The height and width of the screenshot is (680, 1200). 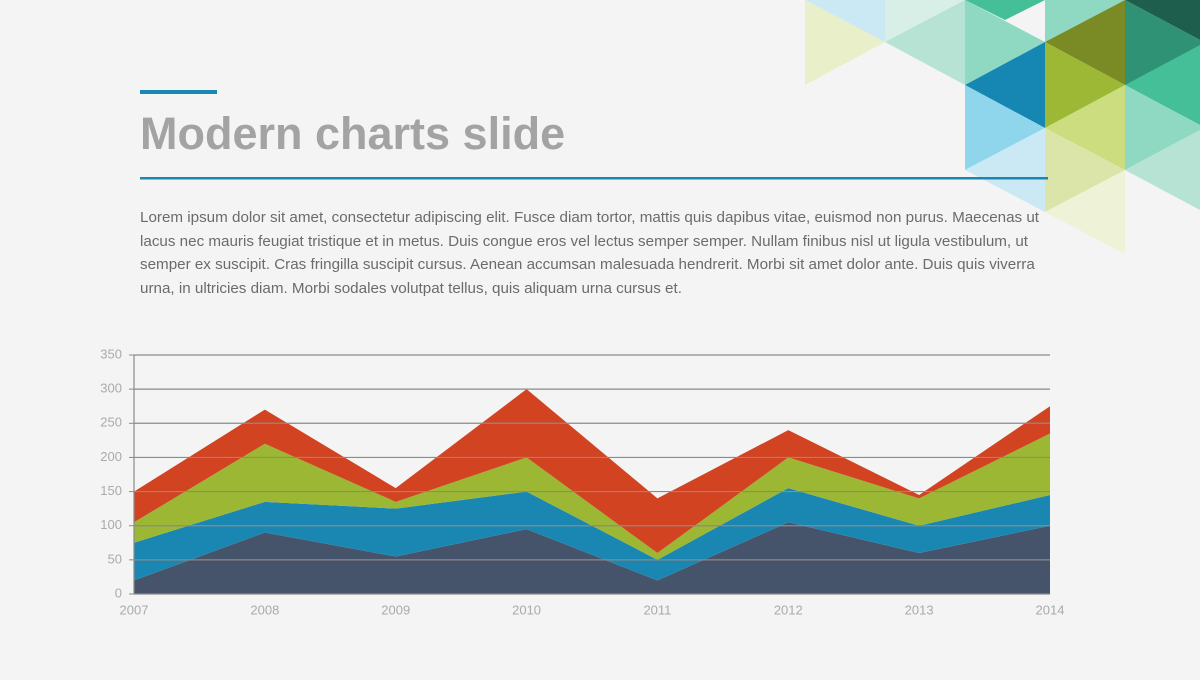 I want to click on y-tick-label: 50, so click(x=115, y=558).